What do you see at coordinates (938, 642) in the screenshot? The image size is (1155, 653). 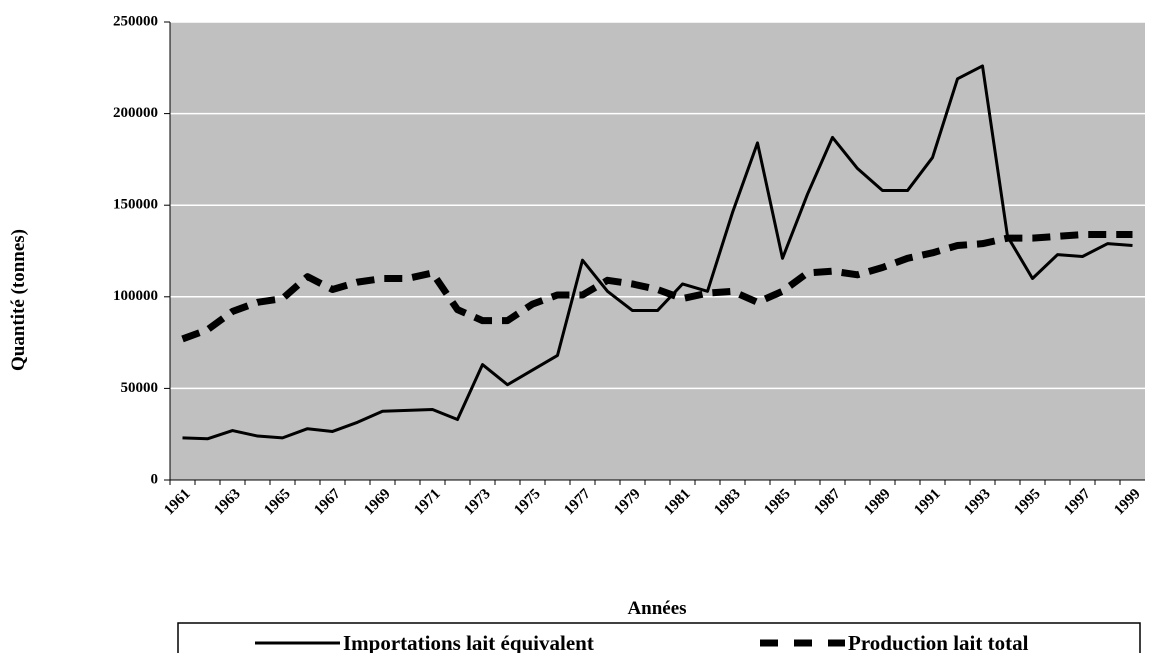 I see `legend-label: Production lait total` at bounding box center [938, 642].